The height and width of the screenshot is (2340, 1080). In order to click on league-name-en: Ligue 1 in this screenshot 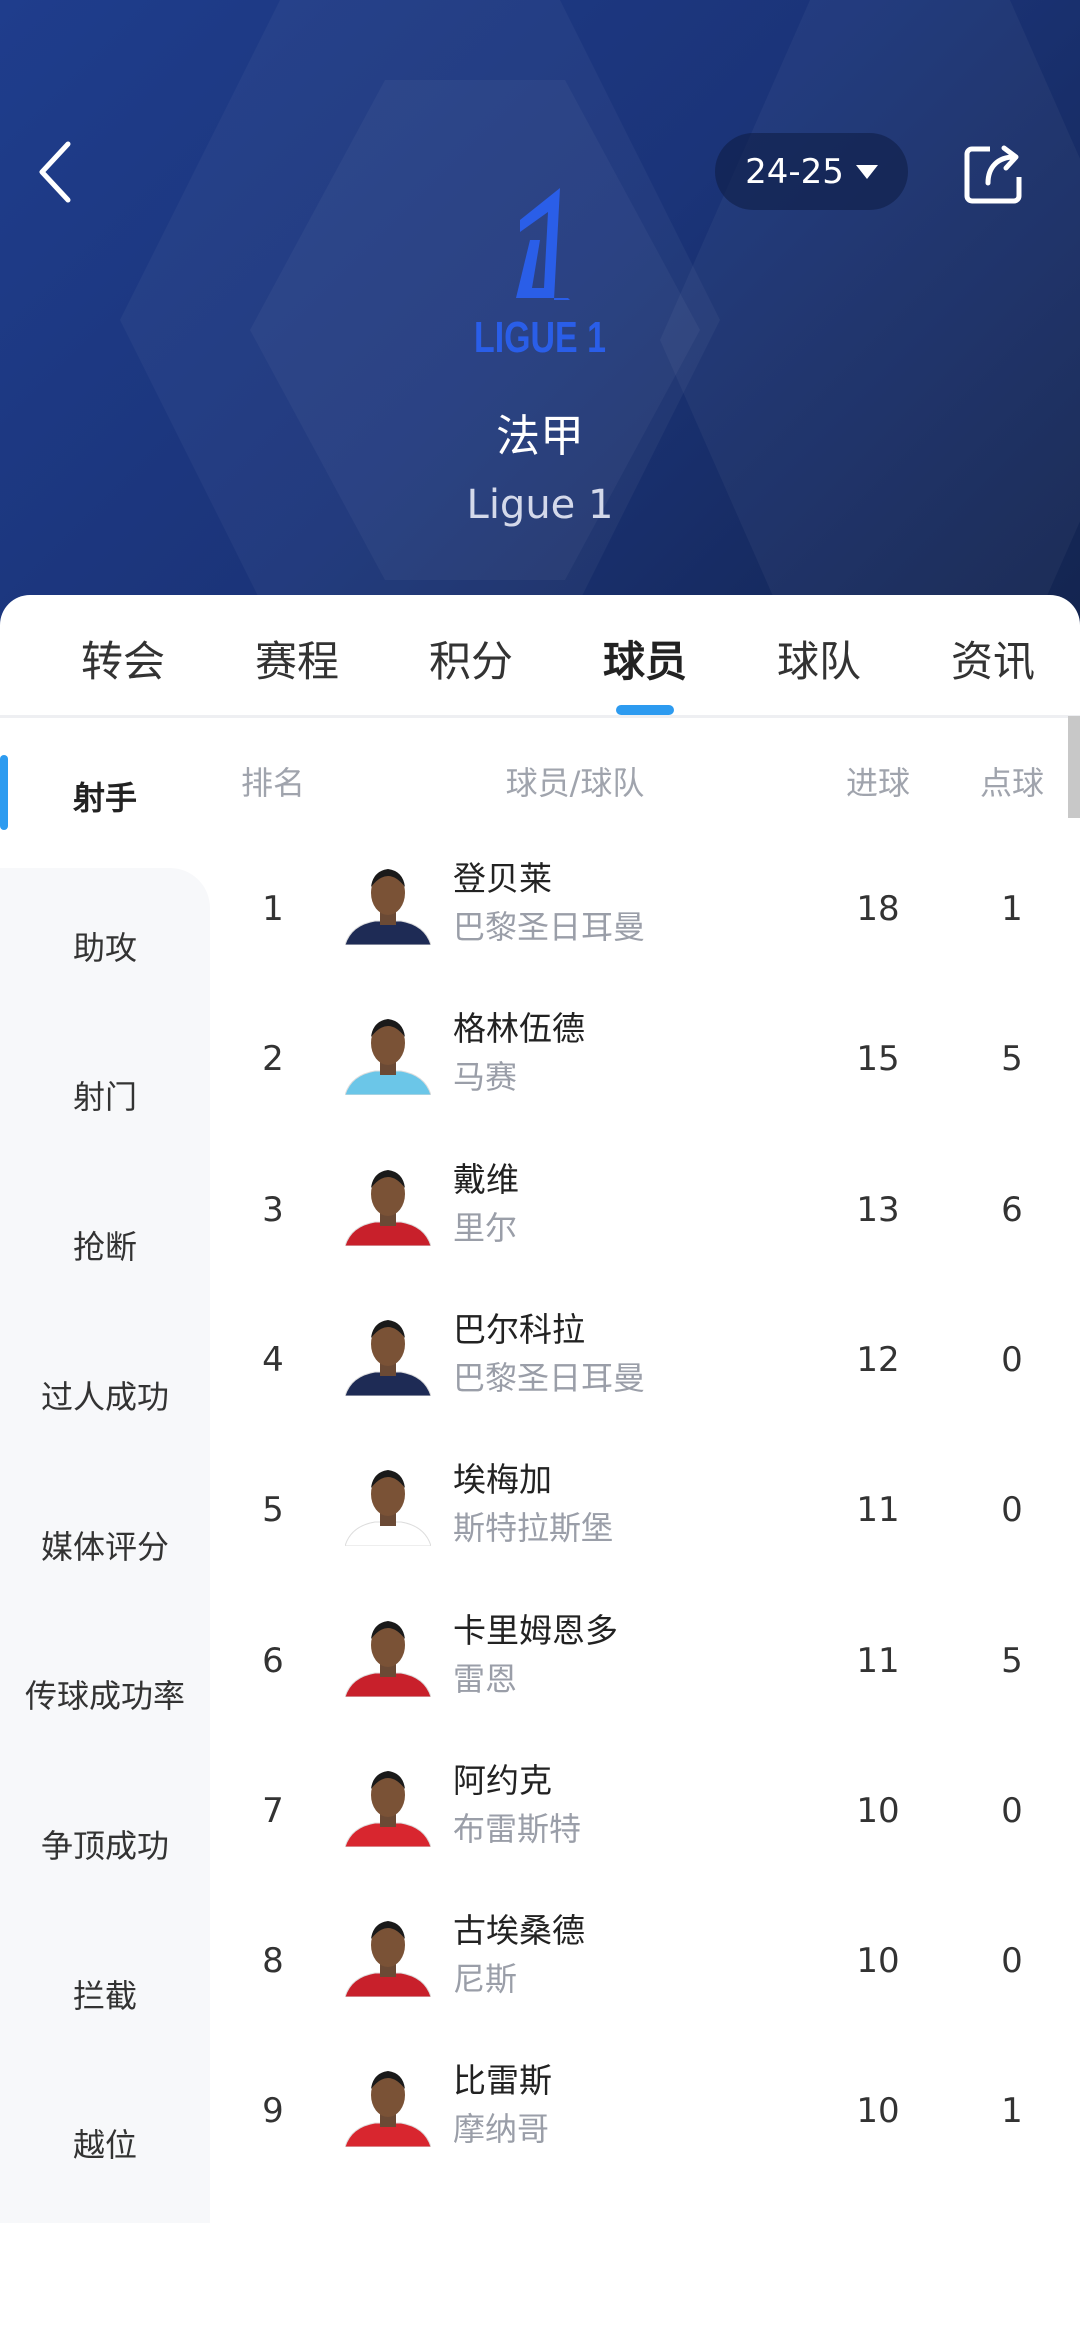, I will do `click(540, 505)`.